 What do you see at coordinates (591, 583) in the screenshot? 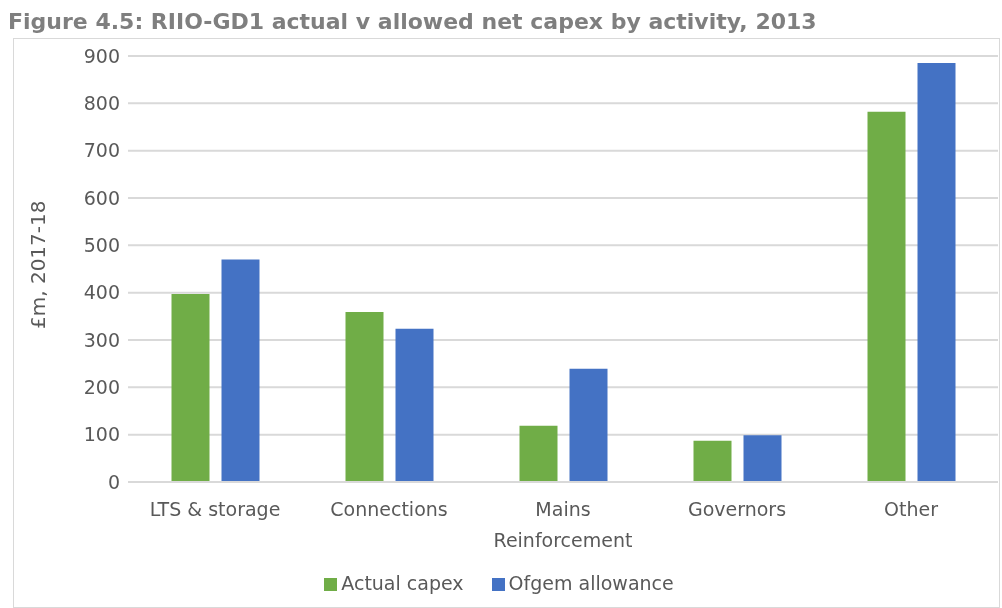
I see `legend-label: Ofgem allowance` at bounding box center [591, 583].